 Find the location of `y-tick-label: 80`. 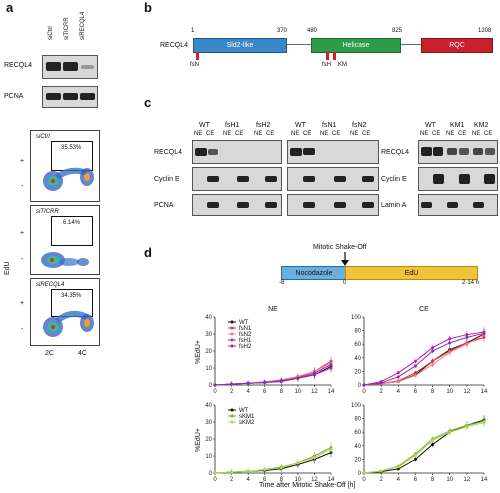

y-tick-label: 80 is located at coordinates (357, 332).